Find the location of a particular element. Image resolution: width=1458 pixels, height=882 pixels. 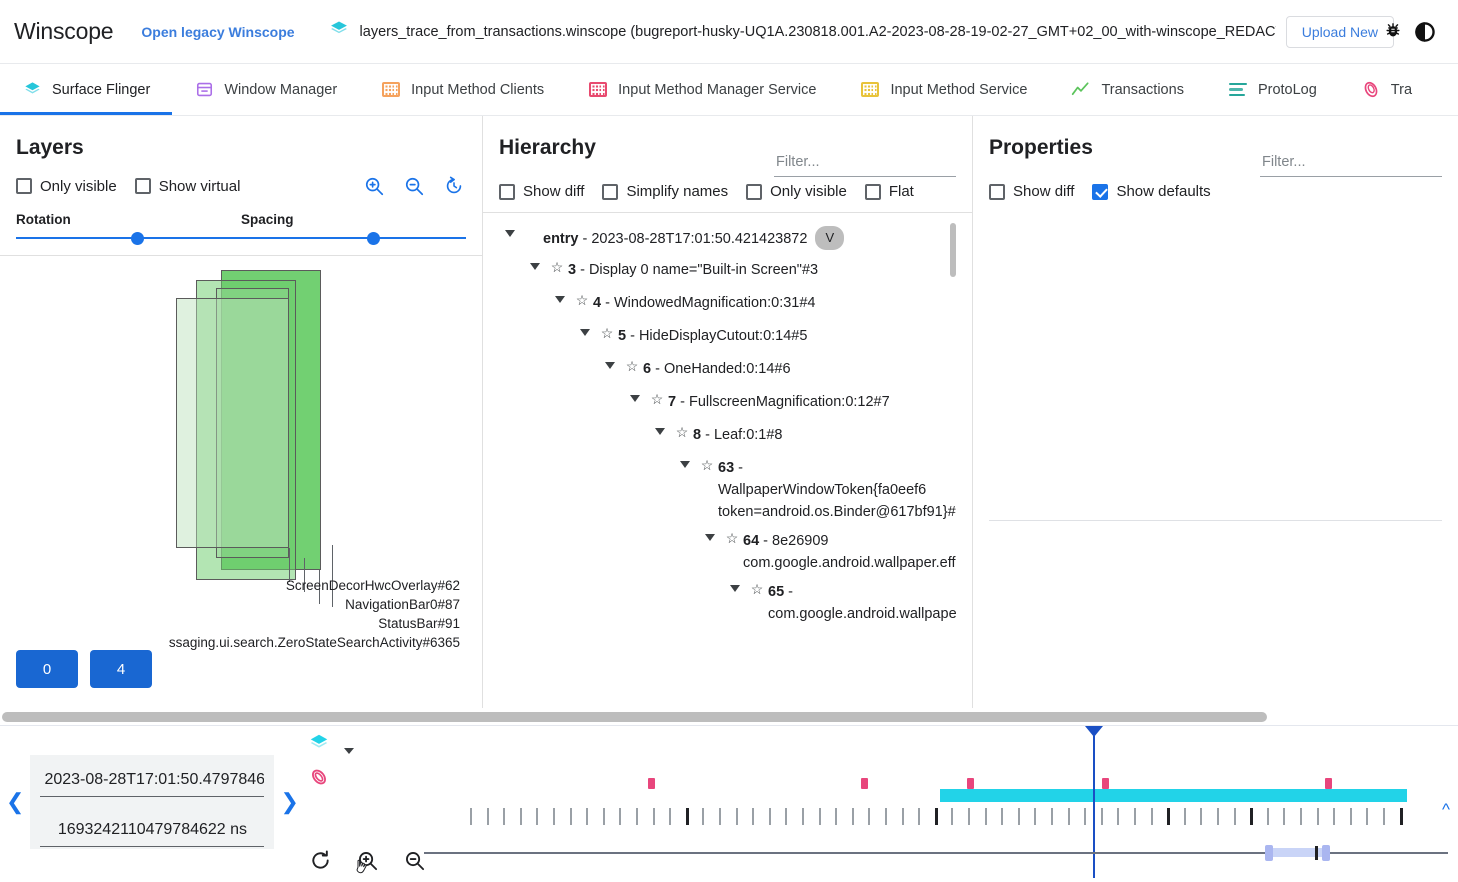

prev-entry-button: ❮ is located at coordinates (15, 801).